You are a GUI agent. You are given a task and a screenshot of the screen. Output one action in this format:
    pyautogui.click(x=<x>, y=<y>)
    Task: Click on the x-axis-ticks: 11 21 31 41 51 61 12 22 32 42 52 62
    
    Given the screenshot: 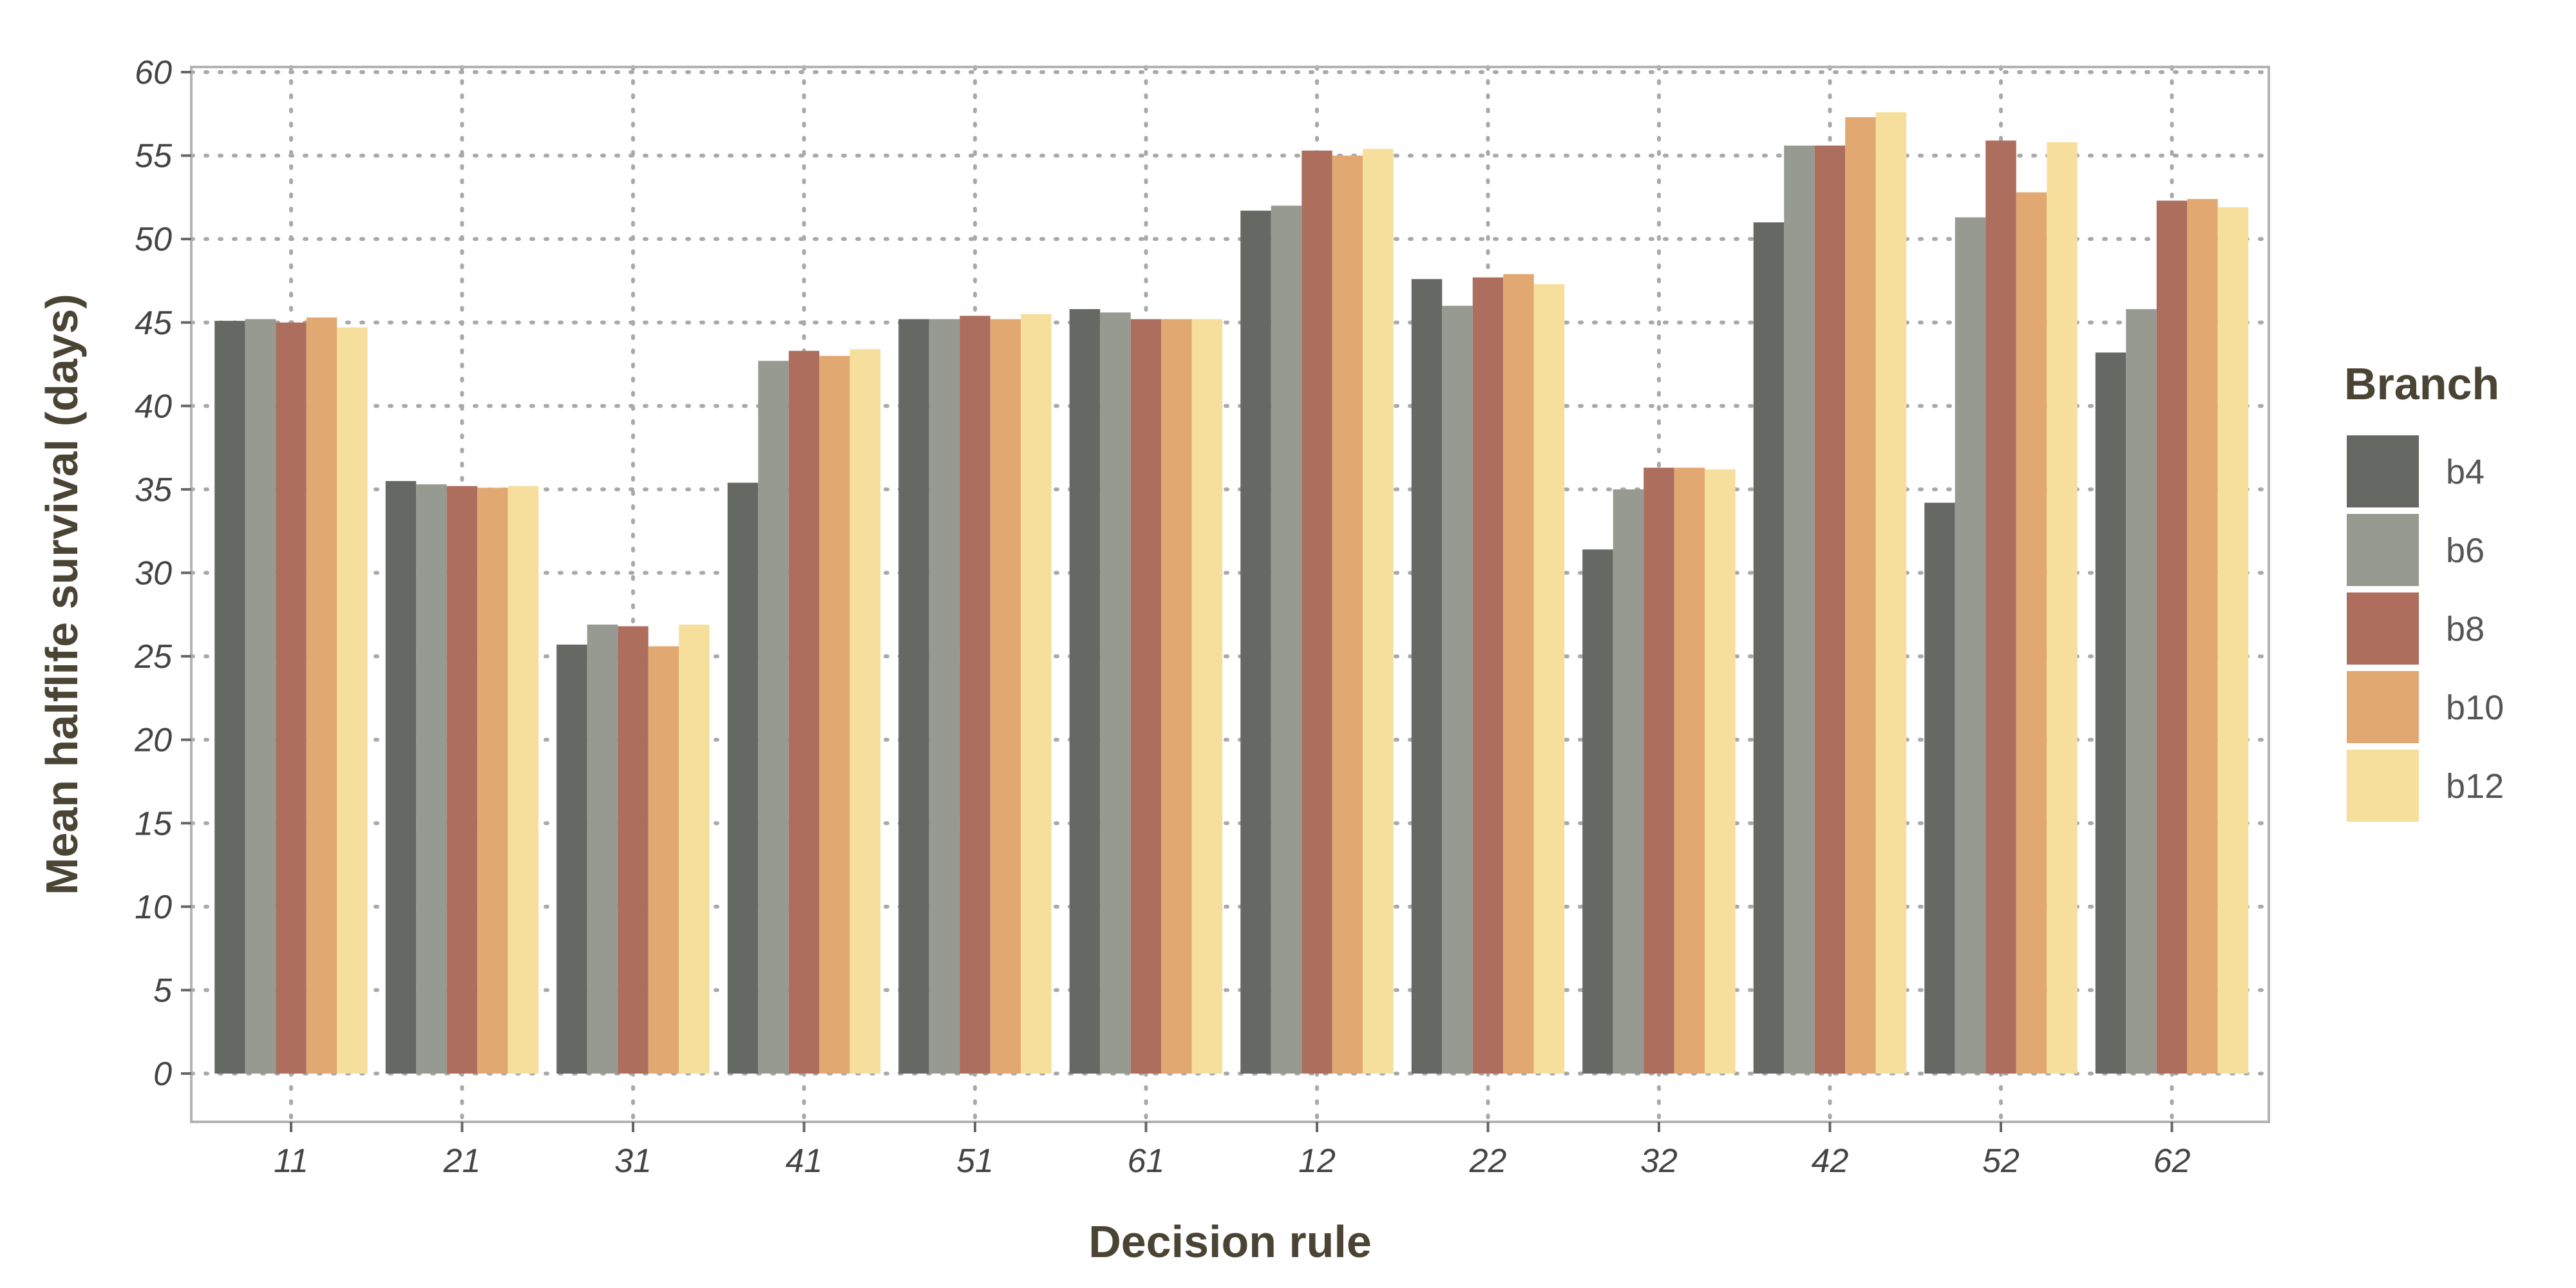 What is the action you would take?
    pyautogui.click(x=1232, y=1151)
    